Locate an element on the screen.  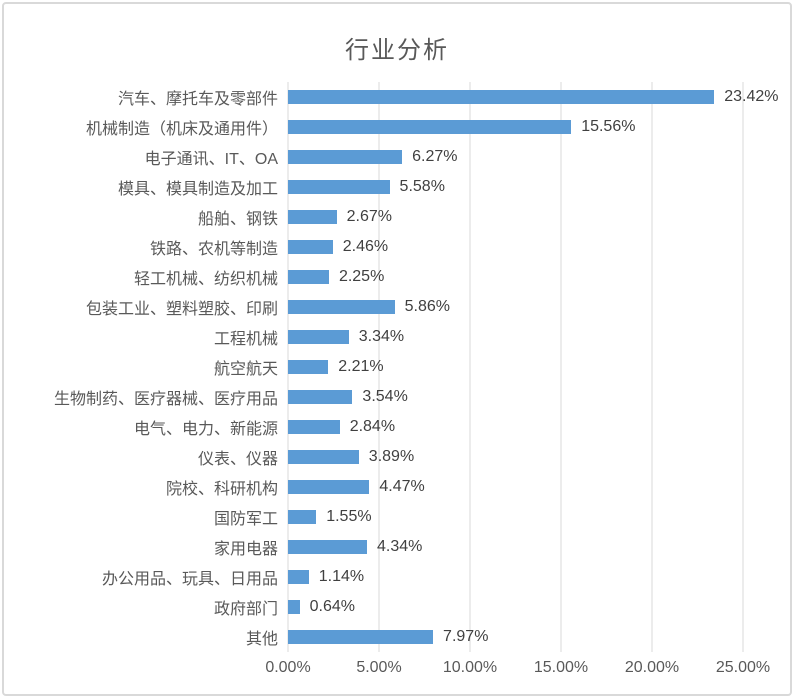
bar-track: 5.86% is located at coordinates (515, 307).